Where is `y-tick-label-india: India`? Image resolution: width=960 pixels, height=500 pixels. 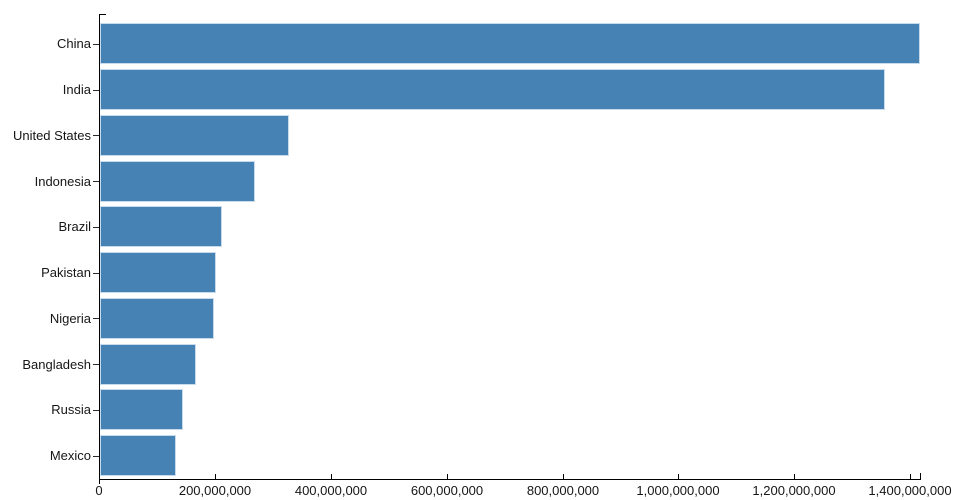
y-tick-label-india: India is located at coordinates (76, 90).